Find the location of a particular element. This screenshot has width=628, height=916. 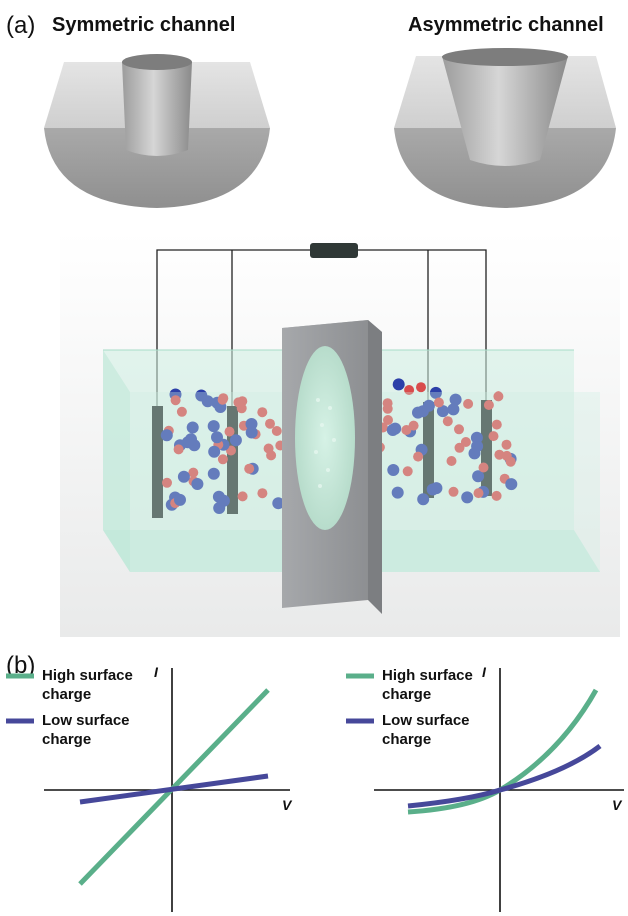

membrane is located at coordinates (332, 467).